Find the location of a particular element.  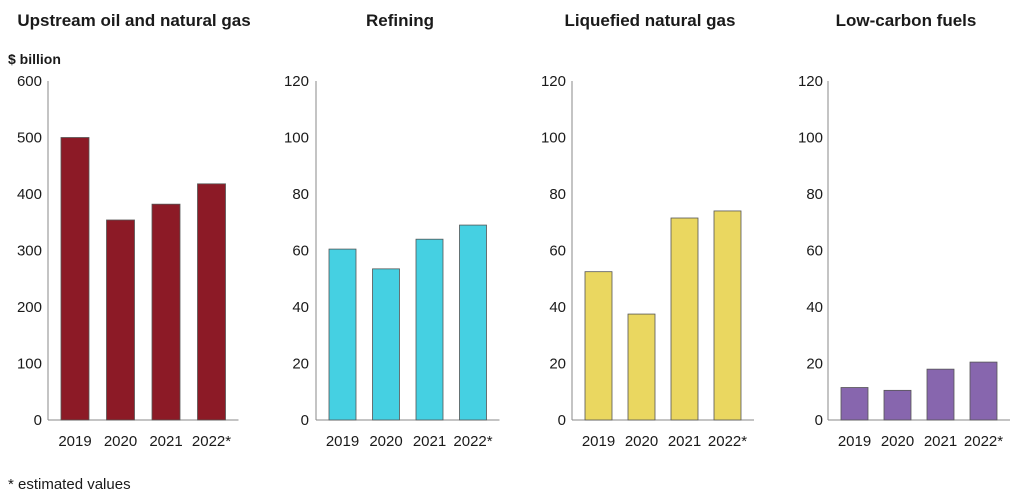

y-tick-label: 400 is located at coordinates (29, 194).